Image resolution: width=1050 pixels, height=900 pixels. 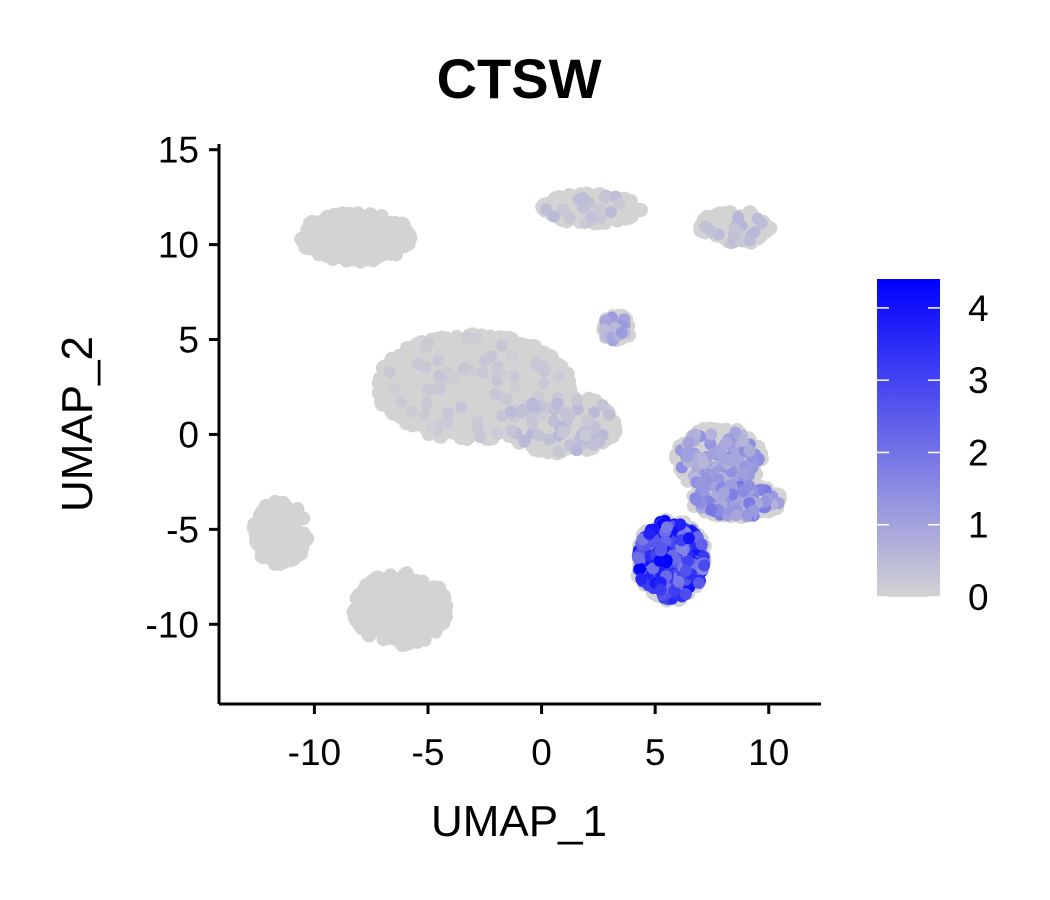 I want to click on colorbar-legend: 0 1 2 3 4, so click(x=933, y=448).